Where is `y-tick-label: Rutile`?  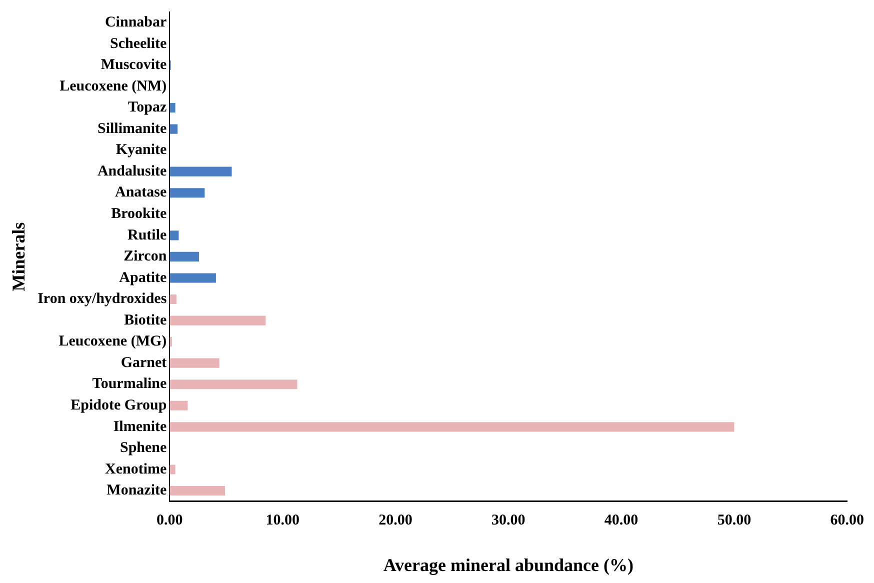 y-tick-label: Rutile is located at coordinates (147, 235).